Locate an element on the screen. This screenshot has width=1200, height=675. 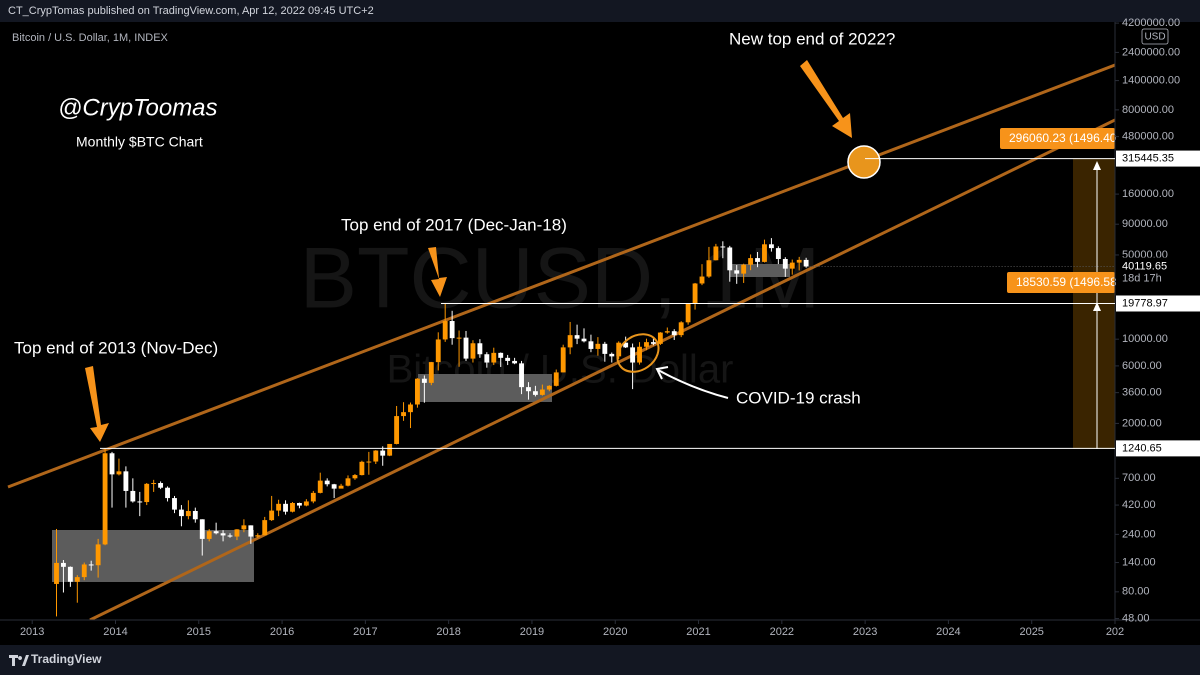
last-price-box is located at coordinates (1158, 272).